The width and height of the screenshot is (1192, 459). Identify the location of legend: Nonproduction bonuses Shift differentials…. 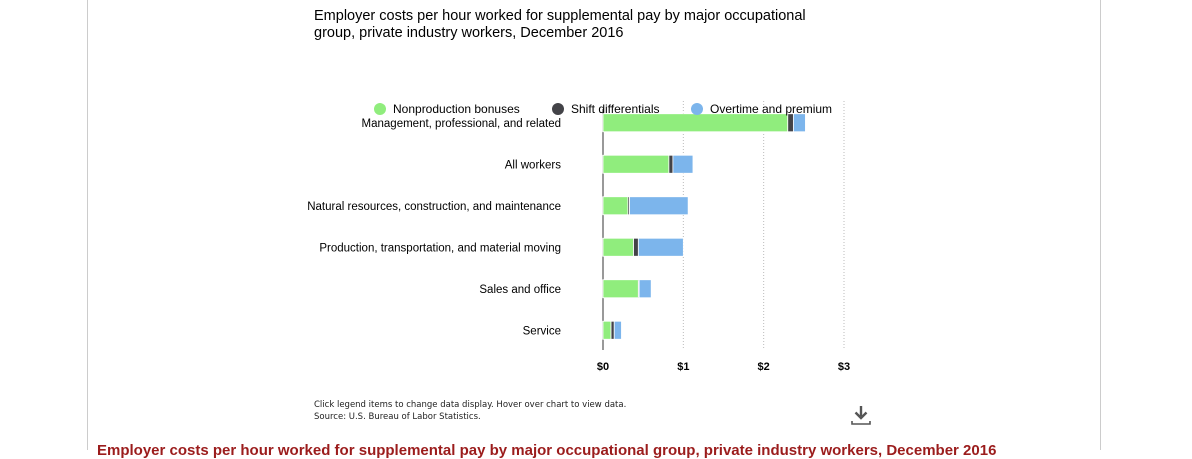
(603, 109).